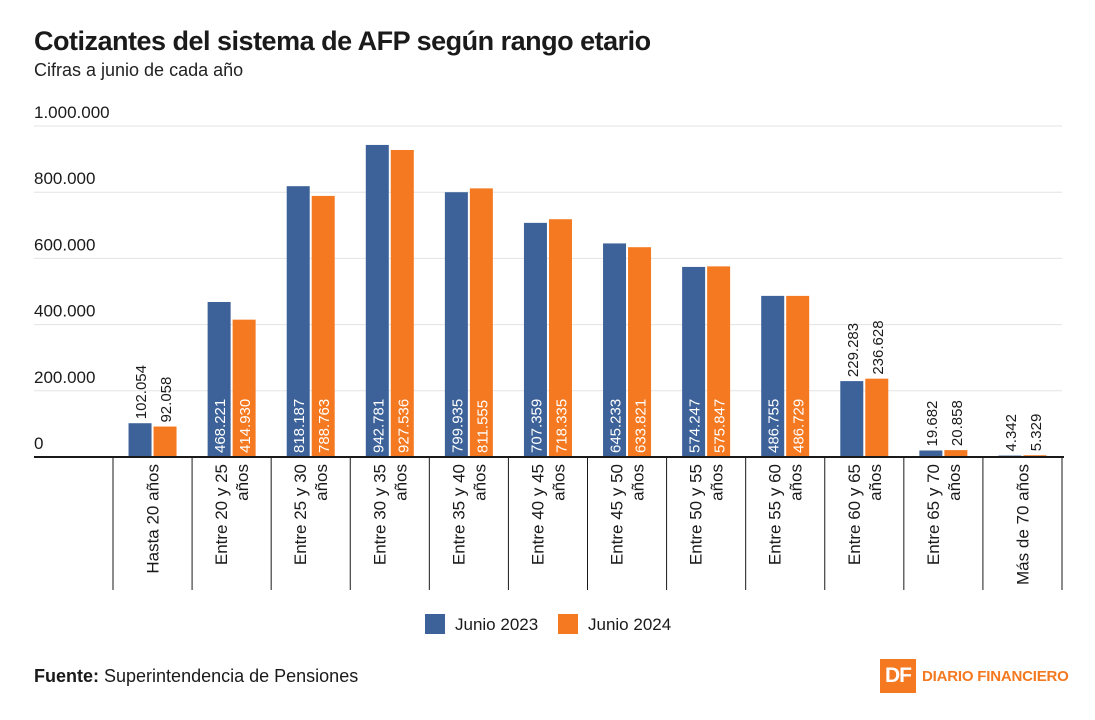 This screenshot has width=1095, height=720. Describe the element at coordinates (457, 426) in the screenshot. I see `data-label: 799.935` at that location.